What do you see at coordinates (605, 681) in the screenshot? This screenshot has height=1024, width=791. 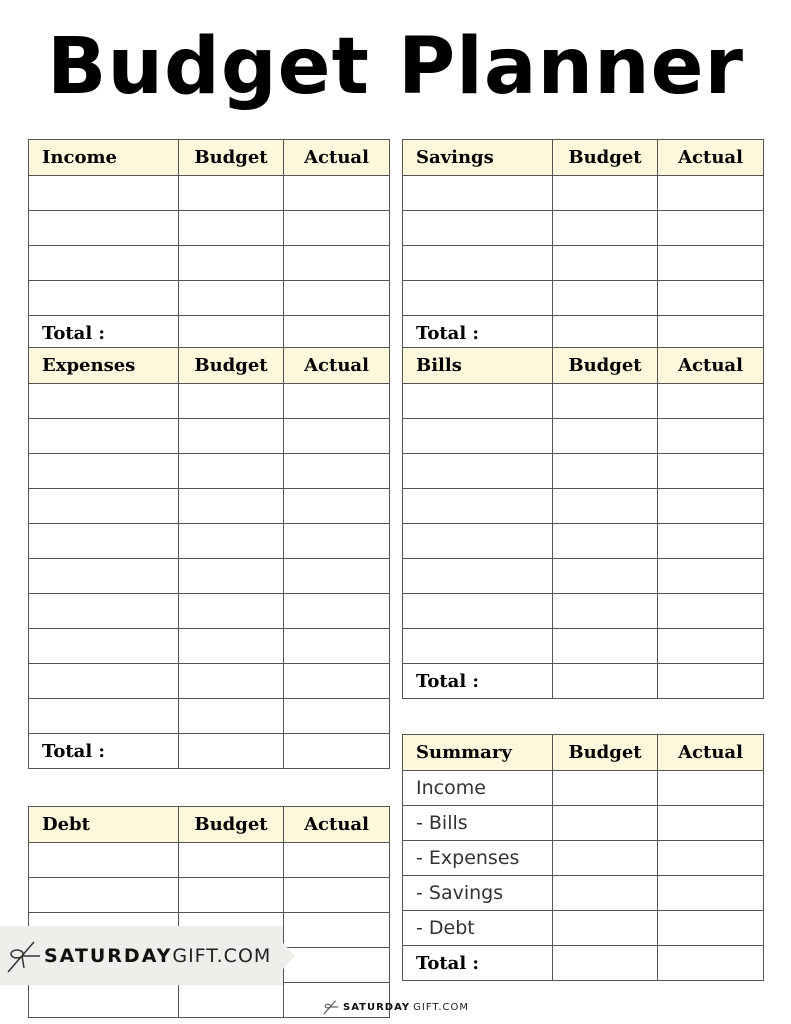 I see `bills-total-budget-cell` at bounding box center [605, 681].